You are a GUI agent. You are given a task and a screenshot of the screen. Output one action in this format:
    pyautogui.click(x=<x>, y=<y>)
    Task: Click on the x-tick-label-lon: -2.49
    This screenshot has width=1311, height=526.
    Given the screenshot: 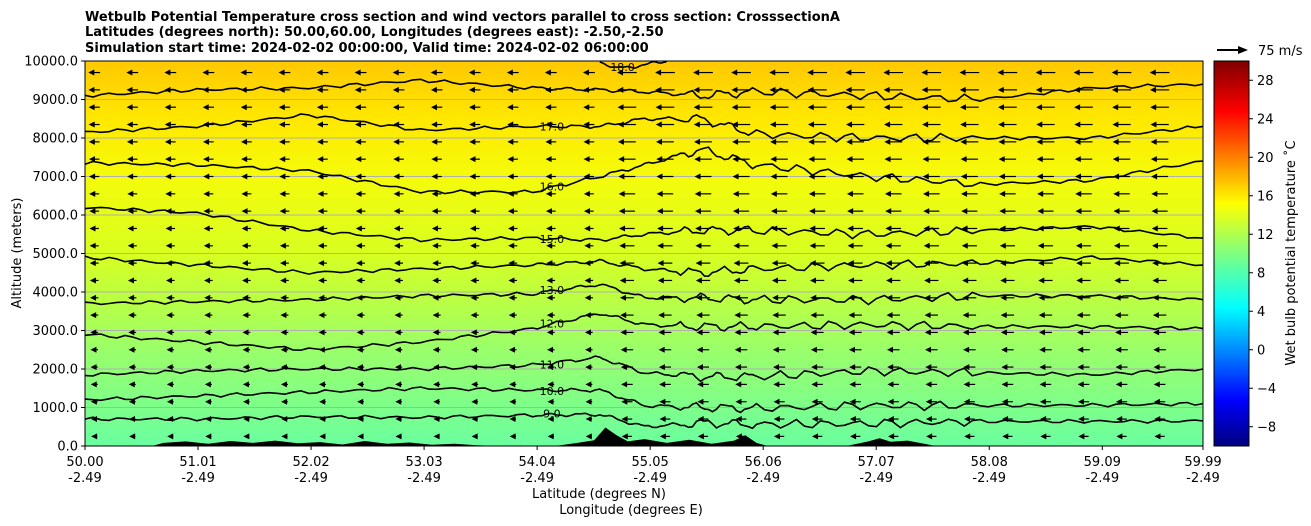 What is the action you would take?
    pyautogui.click(x=763, y=478)
    